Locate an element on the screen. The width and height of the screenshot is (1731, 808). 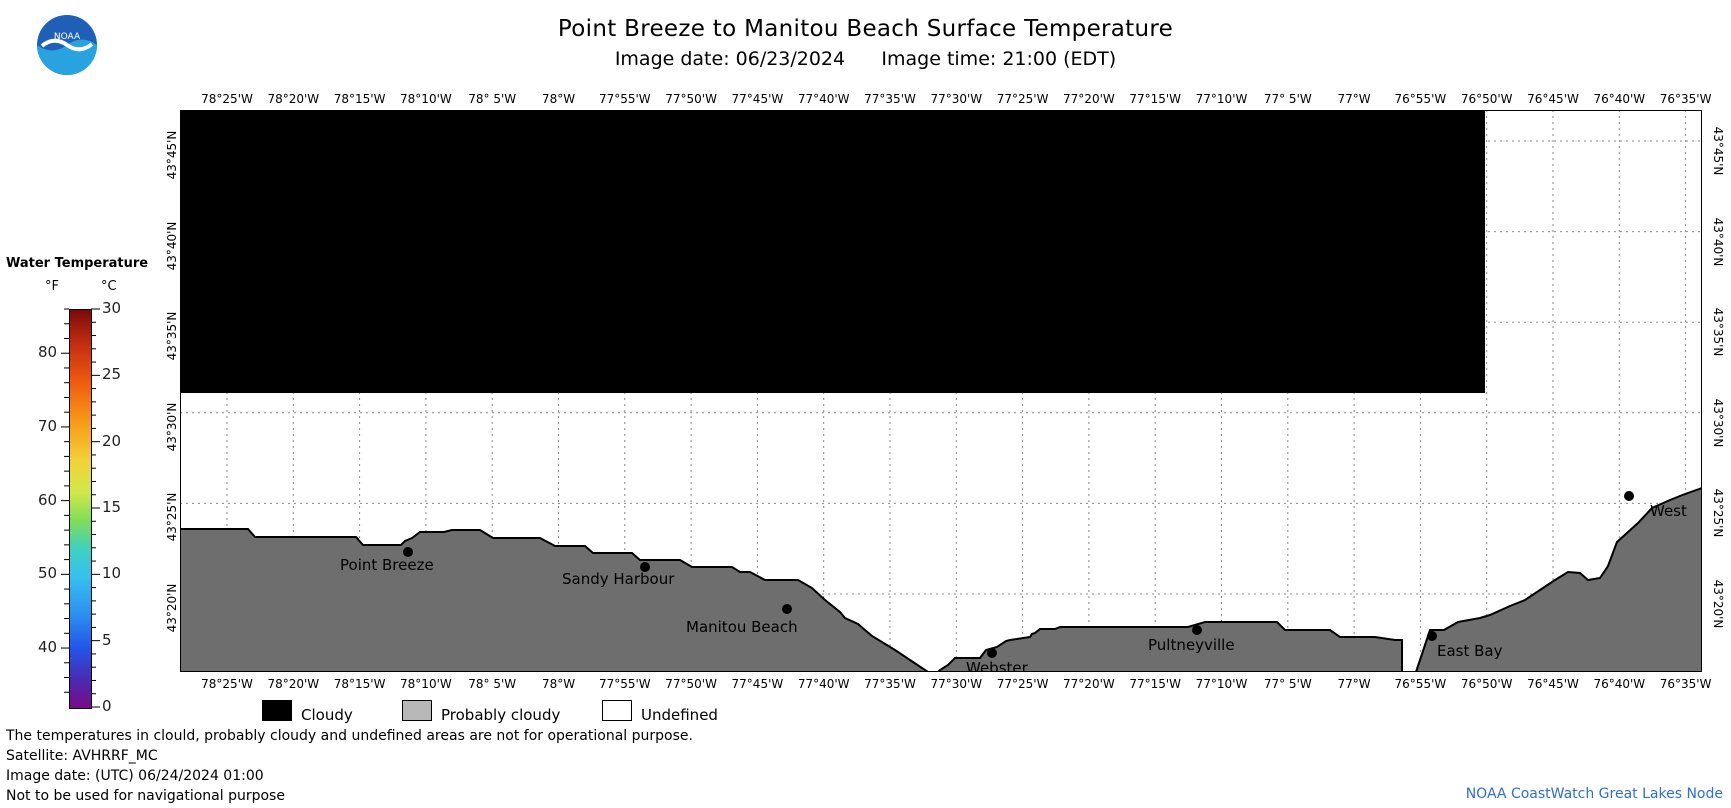
tick-top-label: 76°35'W is located at coordinates (1685, 99).